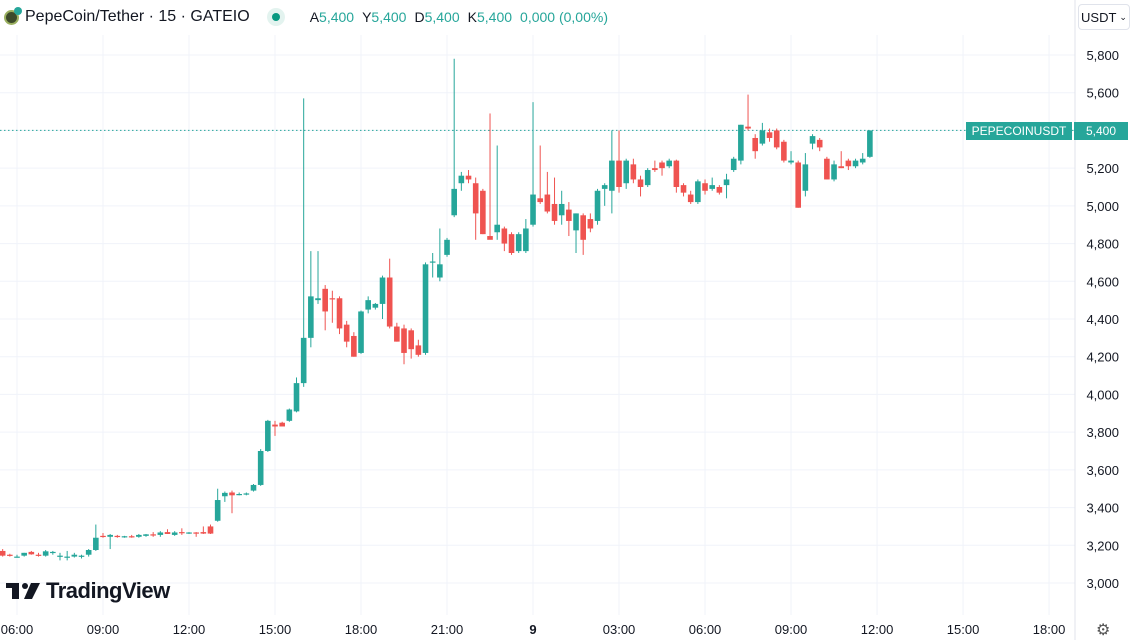  What do you see at coordinates (1103, 630) in the screenshot?
I see `settings-gear-icon: ⚙` at bounding box center [1103, 630].